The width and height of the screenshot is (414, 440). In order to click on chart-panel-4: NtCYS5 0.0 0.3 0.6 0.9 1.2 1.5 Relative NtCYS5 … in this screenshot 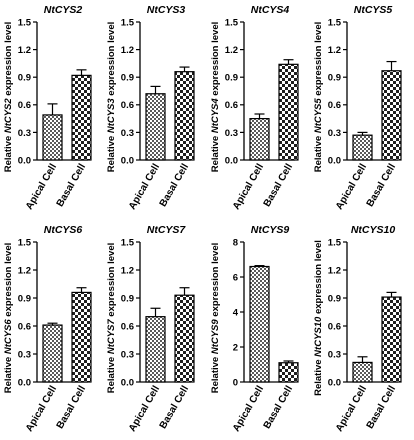, I will do `click(357, 108)`.